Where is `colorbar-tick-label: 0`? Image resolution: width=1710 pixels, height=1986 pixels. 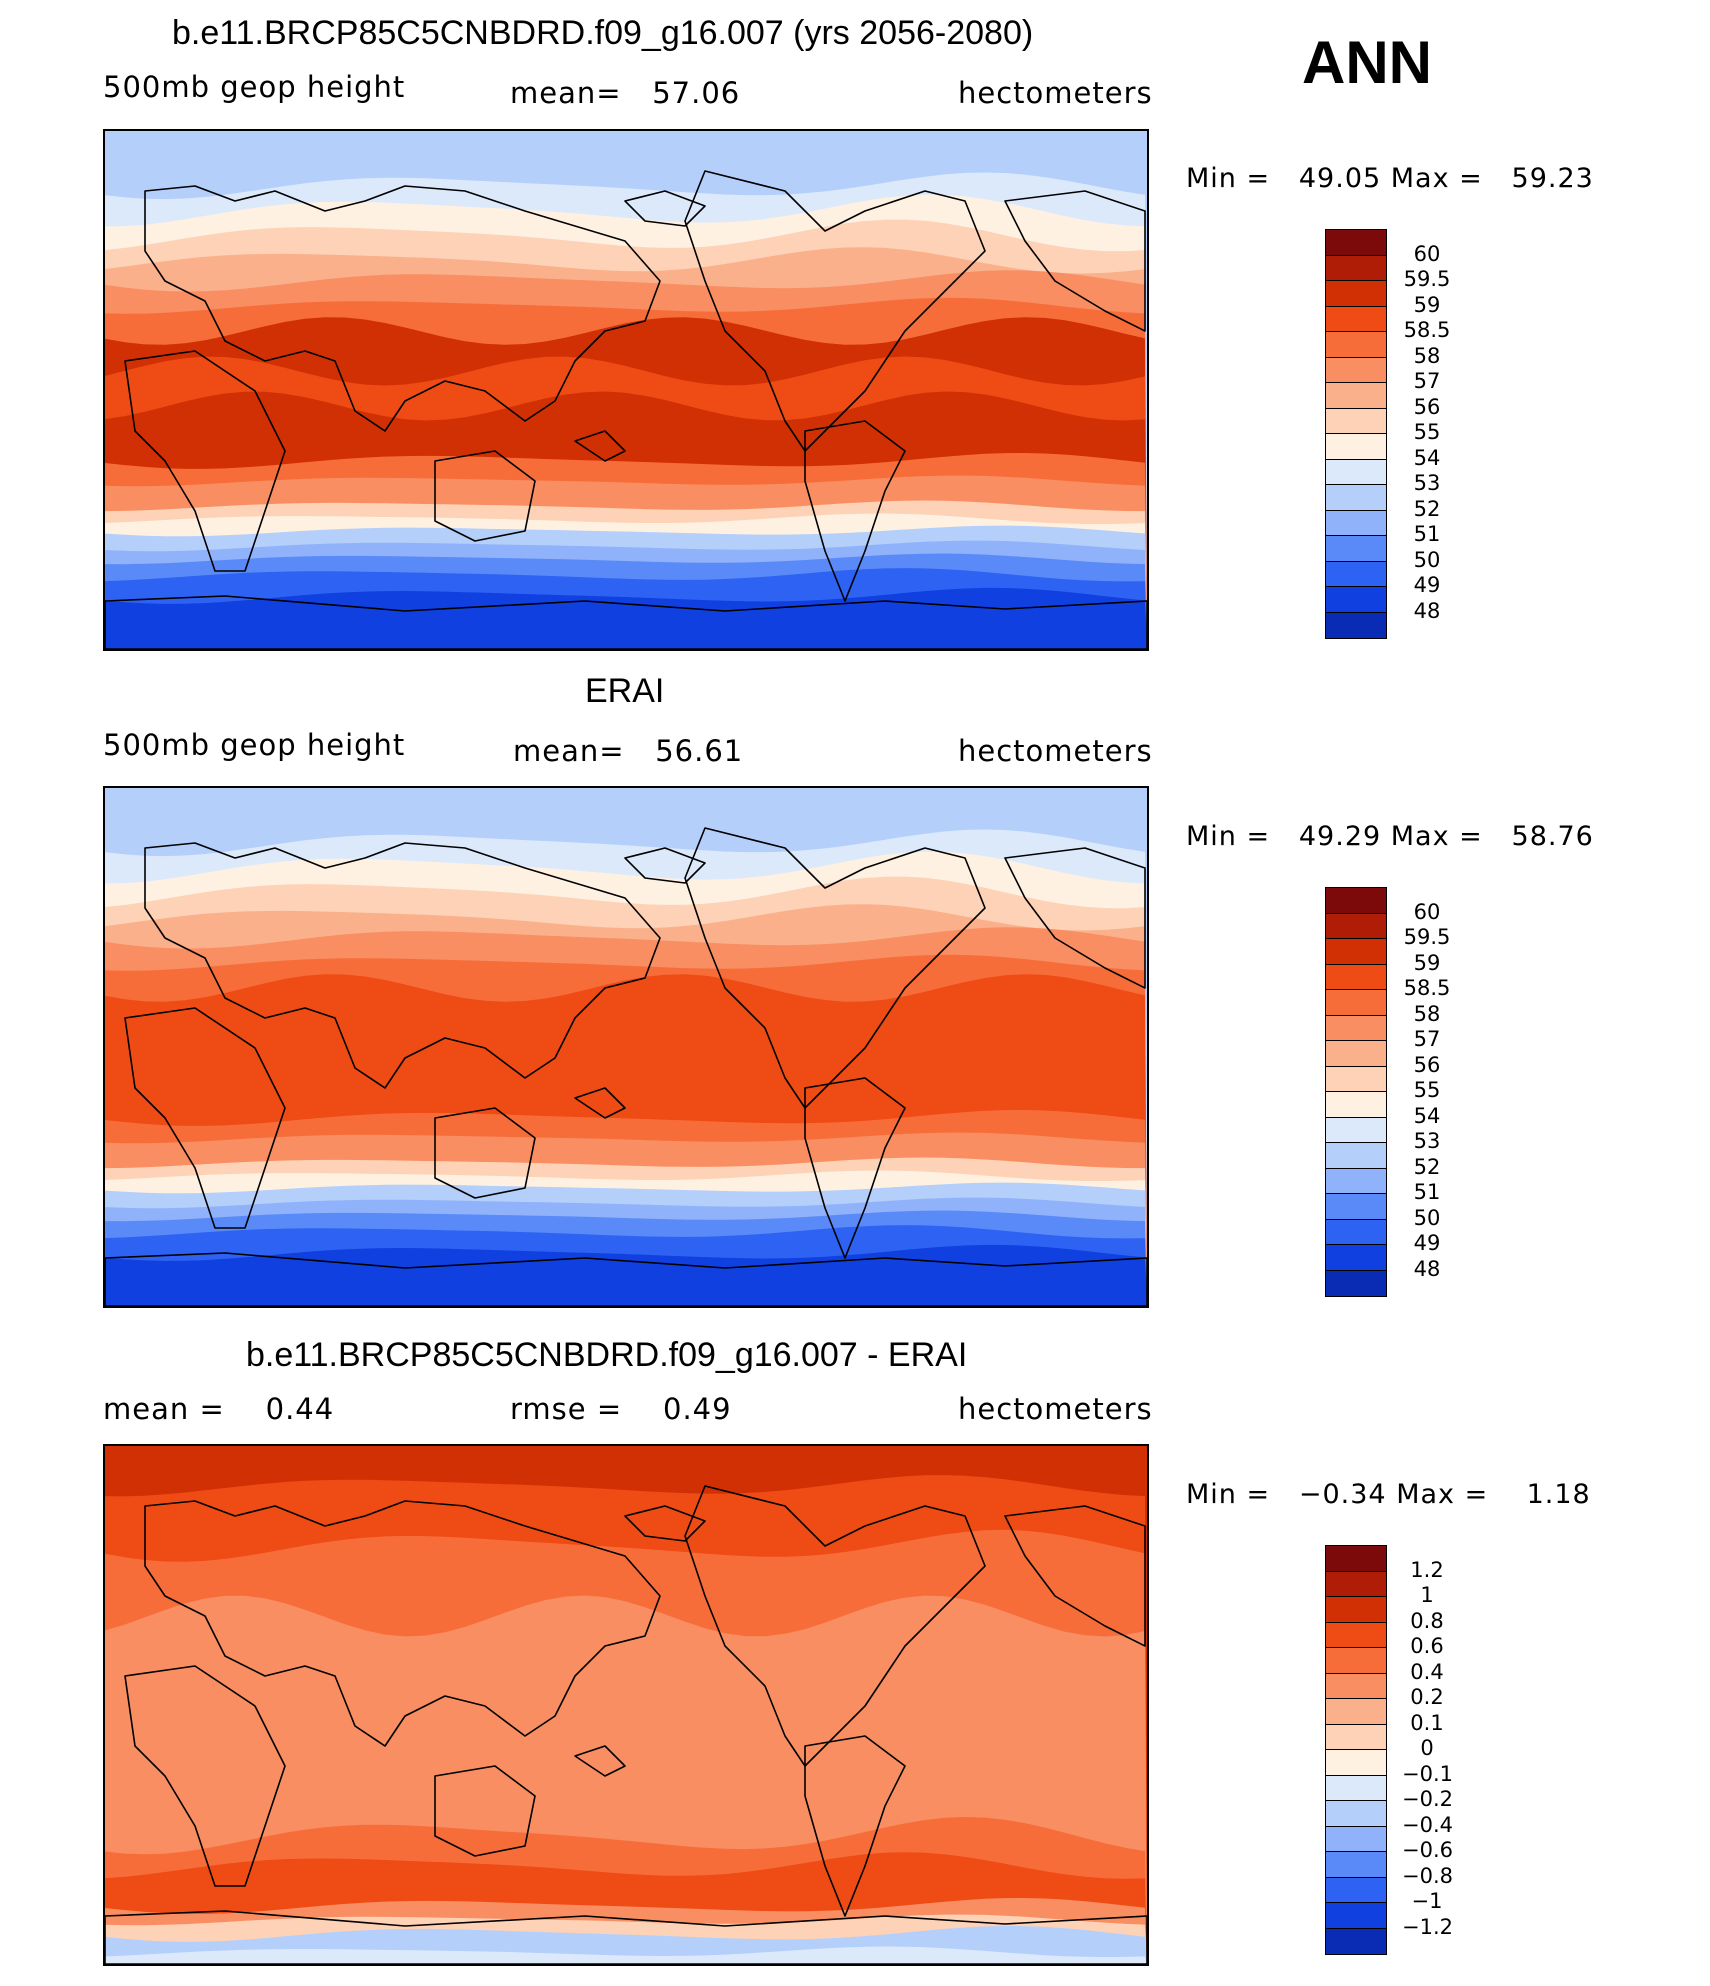
colorbar-tick-label: 0 is located at coordinates (1427, 1748).